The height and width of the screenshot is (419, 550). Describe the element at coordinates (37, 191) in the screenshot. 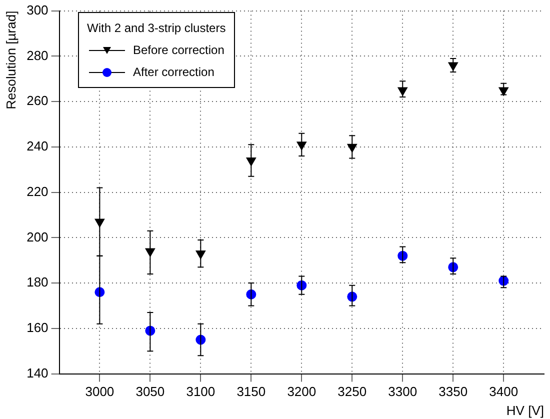

I see `y-tick-label: 220` at that location.